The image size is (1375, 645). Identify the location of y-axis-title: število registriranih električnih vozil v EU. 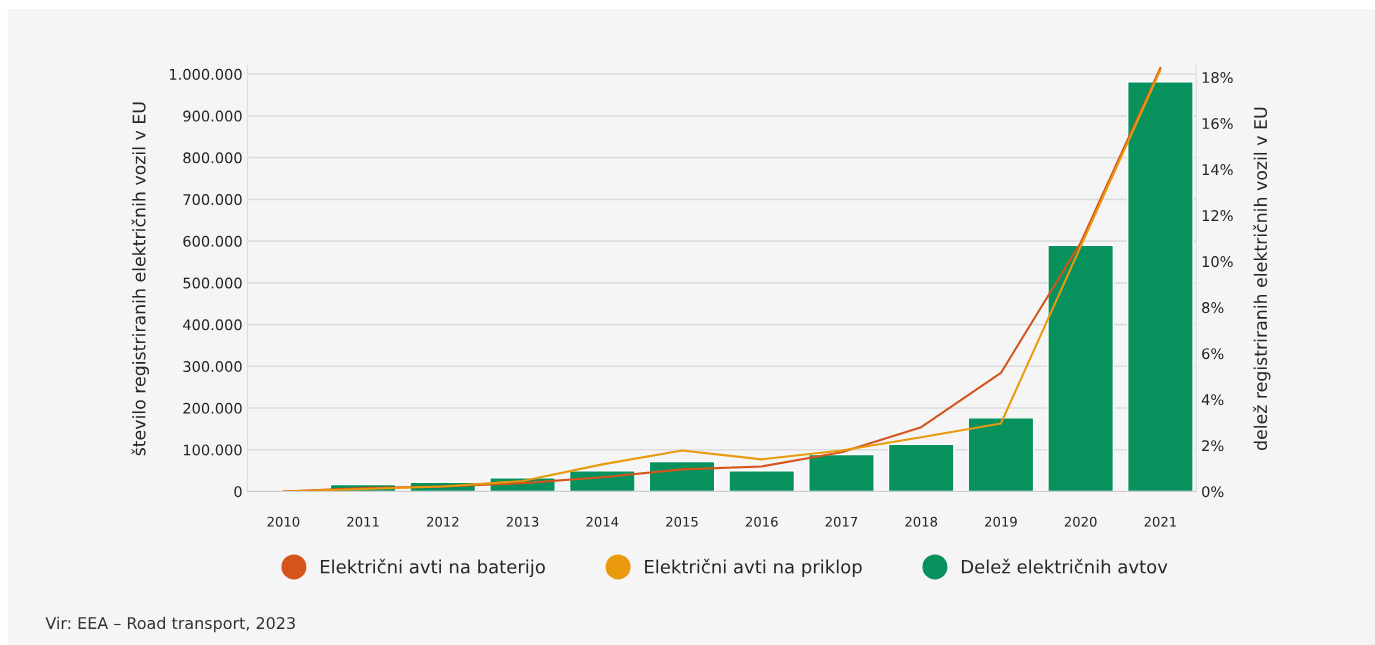
(140, 279).